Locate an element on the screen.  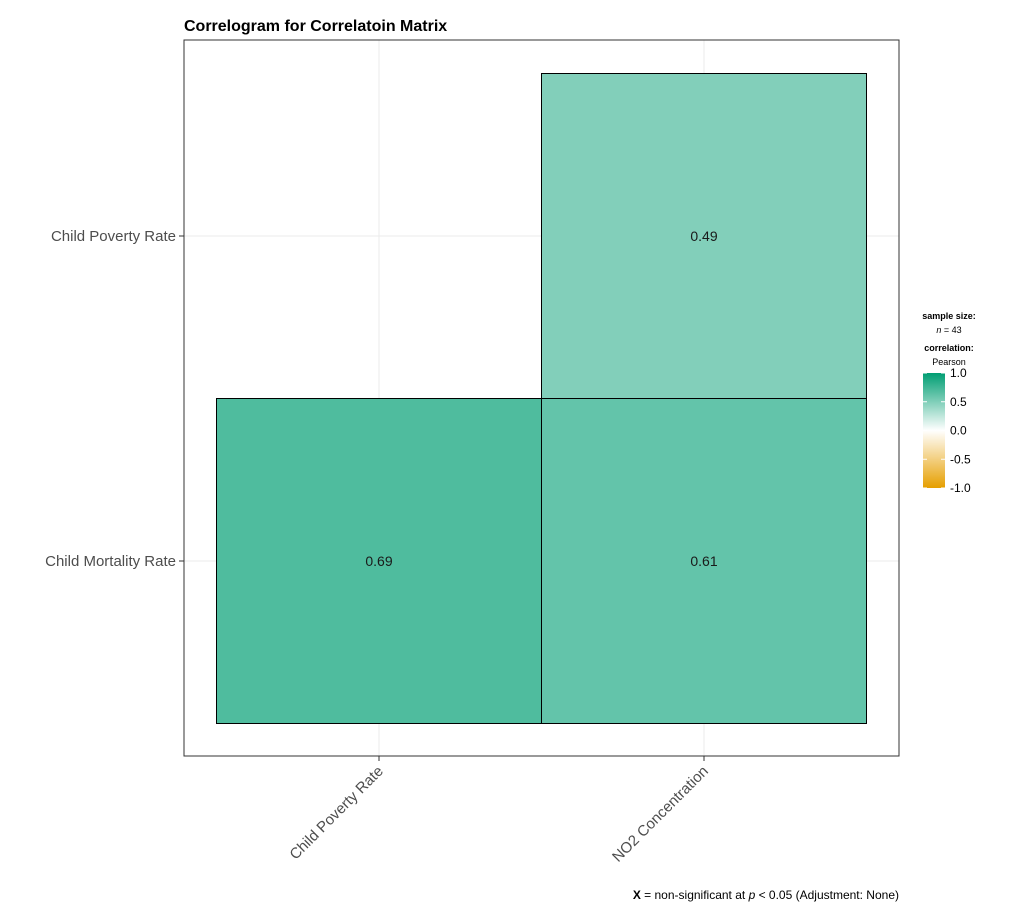
y-tick-label-child-mortality-rate: Child Mortality Rate is located at coordinates (110, 561).